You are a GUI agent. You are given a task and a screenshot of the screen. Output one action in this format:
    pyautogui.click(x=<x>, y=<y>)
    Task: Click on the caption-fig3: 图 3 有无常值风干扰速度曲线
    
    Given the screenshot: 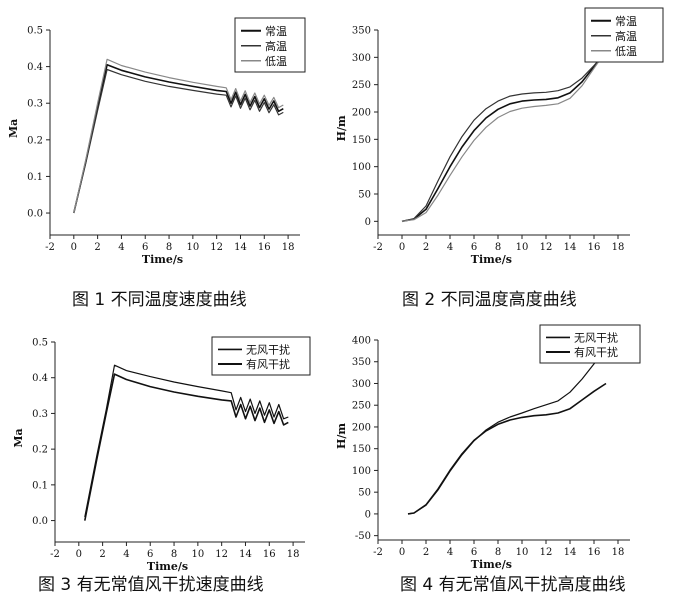 What is the action you would take?
    pyautogui.click(x=151, y=585)
    